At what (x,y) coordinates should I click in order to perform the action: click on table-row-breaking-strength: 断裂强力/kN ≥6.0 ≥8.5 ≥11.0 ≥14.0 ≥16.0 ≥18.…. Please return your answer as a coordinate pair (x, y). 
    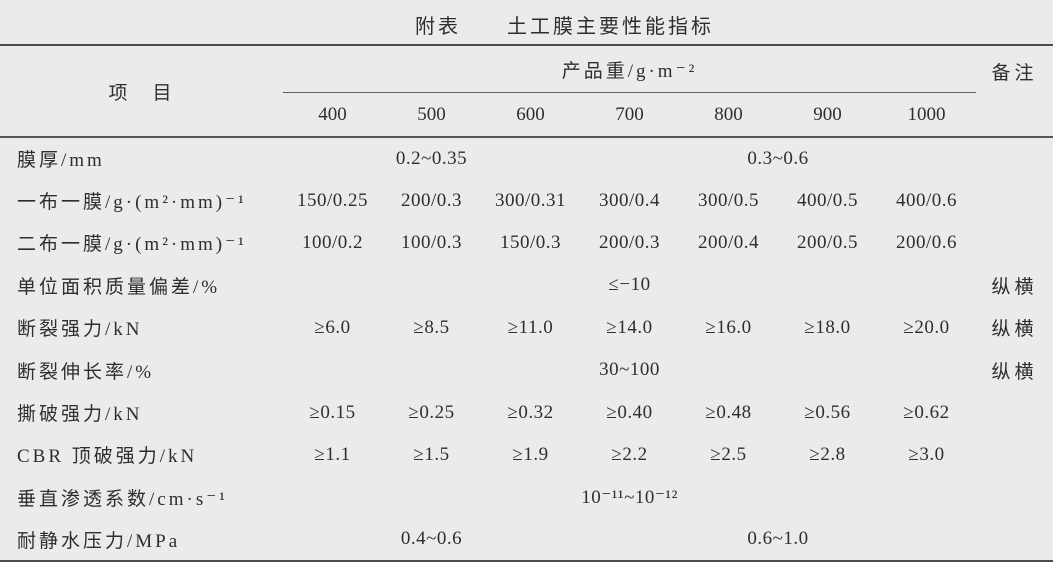
    Looking at the image, I should click on (526, 328).